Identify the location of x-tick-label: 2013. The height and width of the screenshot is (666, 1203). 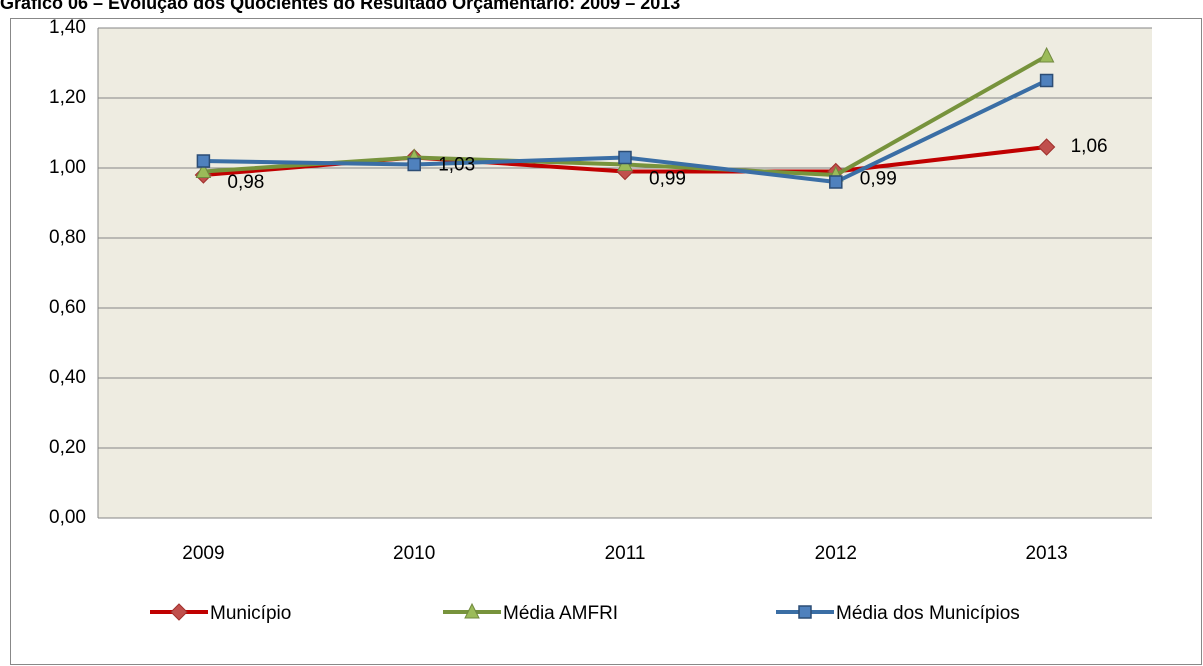
(1046, 553).